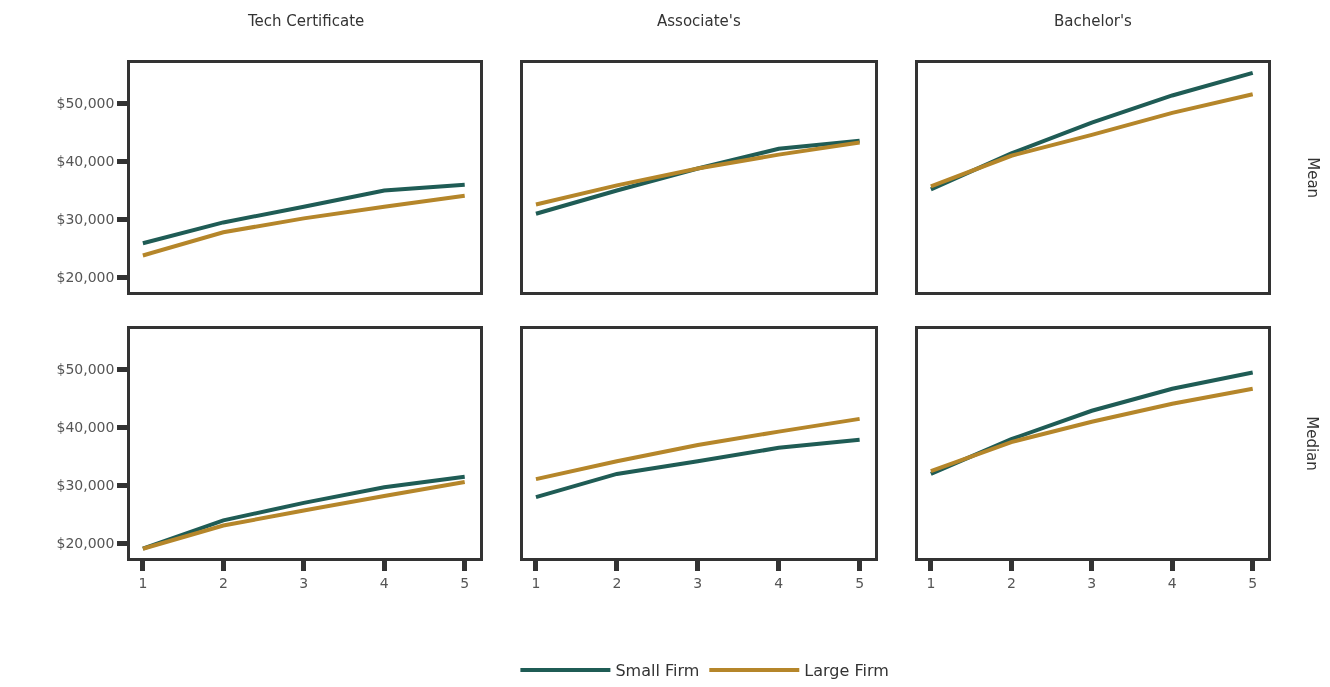  Describe the element at coordinates (306, 21) in the screenshot. I see `chart-title: Tech Certificate` at that location.